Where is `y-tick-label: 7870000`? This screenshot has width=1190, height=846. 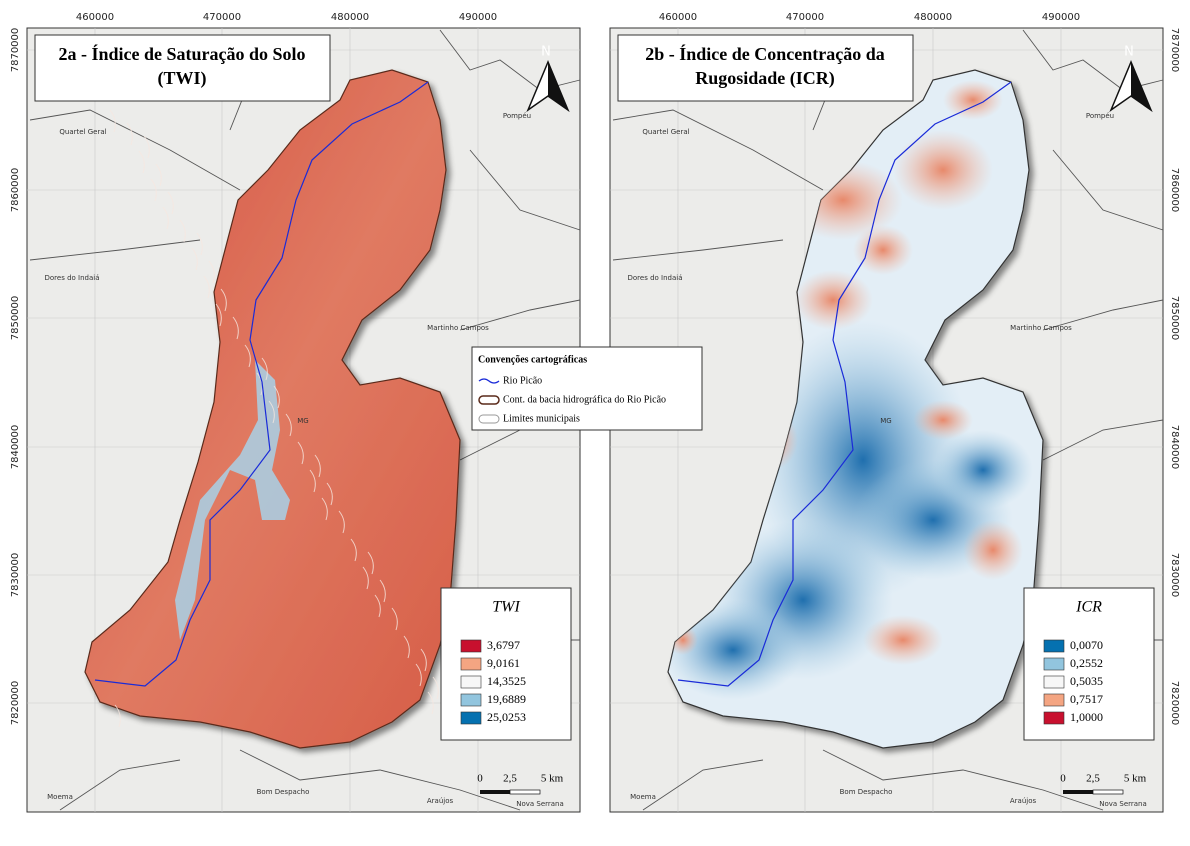 y-tick-label: 7870000 is located at coordinates (15, 50).